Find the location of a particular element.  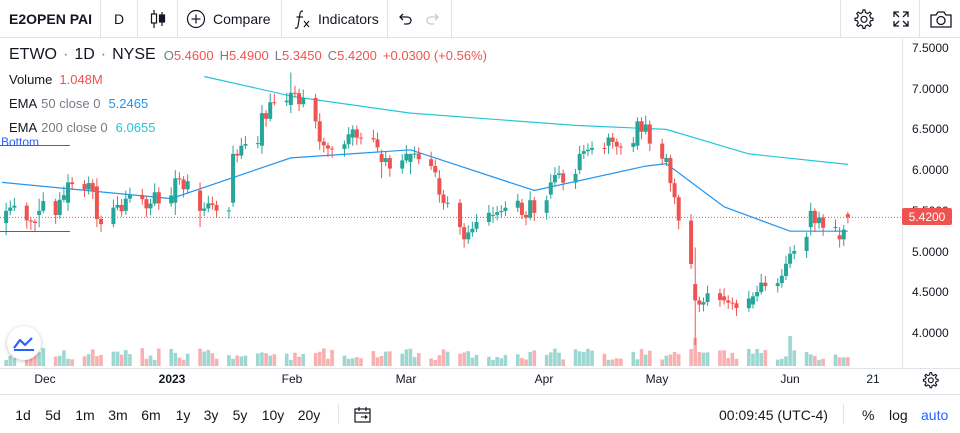

symbol-button: E2OPEN PAI is located at coordinates (50, 19).